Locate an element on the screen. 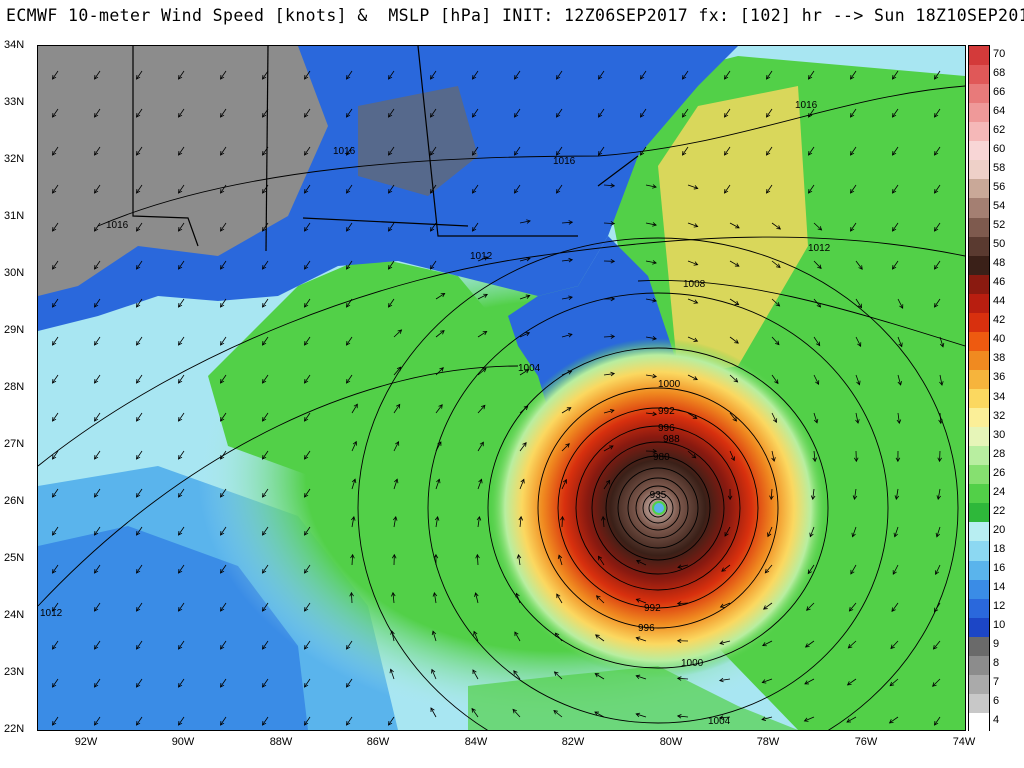 The image size is (1024, 768). gray-patch is located at coordinates (418, 141).